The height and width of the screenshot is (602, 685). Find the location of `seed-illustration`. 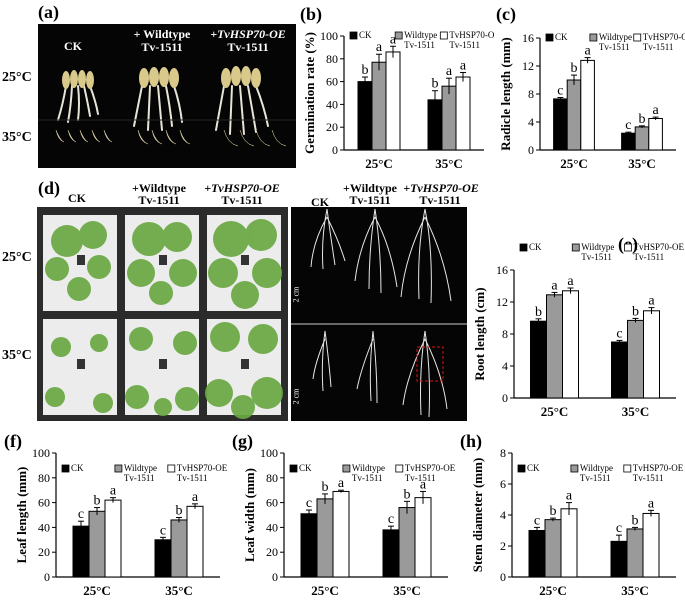

seed-illustration is located at coordinates (167, 106).